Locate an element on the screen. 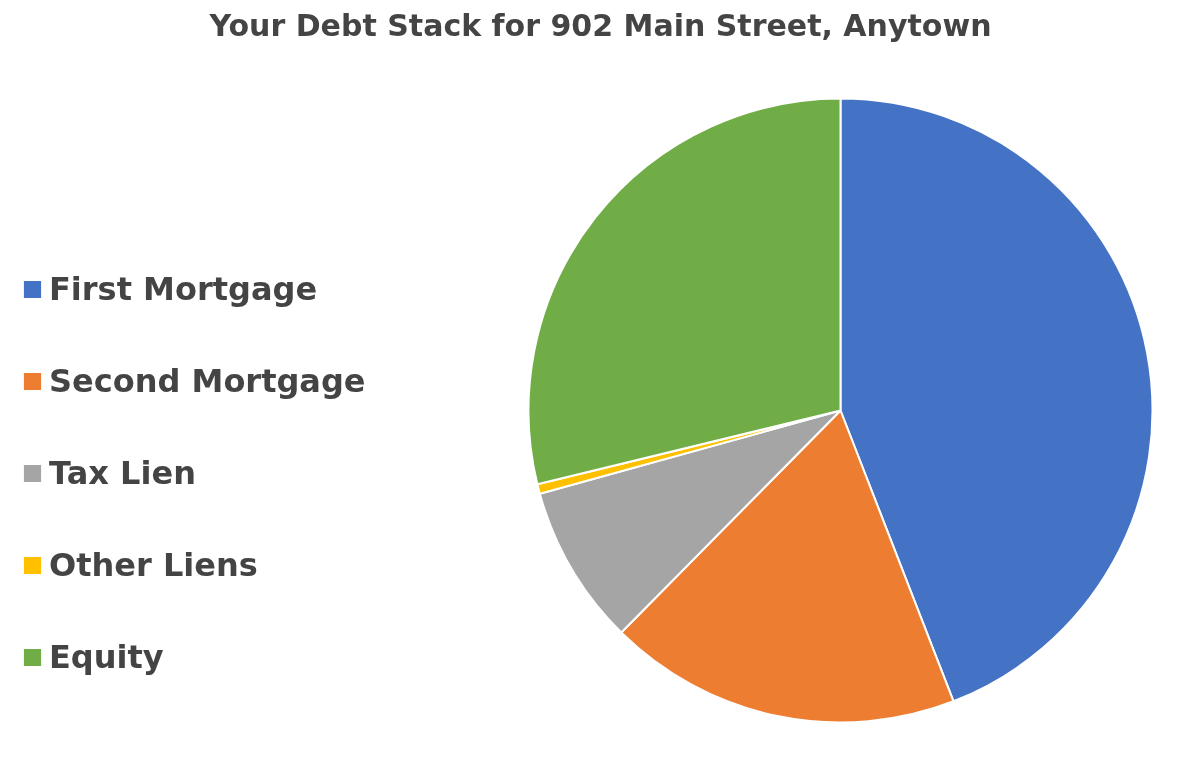 This screenshot has width=1200, height=760. legend-label: Tax Lien is located at coordinates (122, 473).